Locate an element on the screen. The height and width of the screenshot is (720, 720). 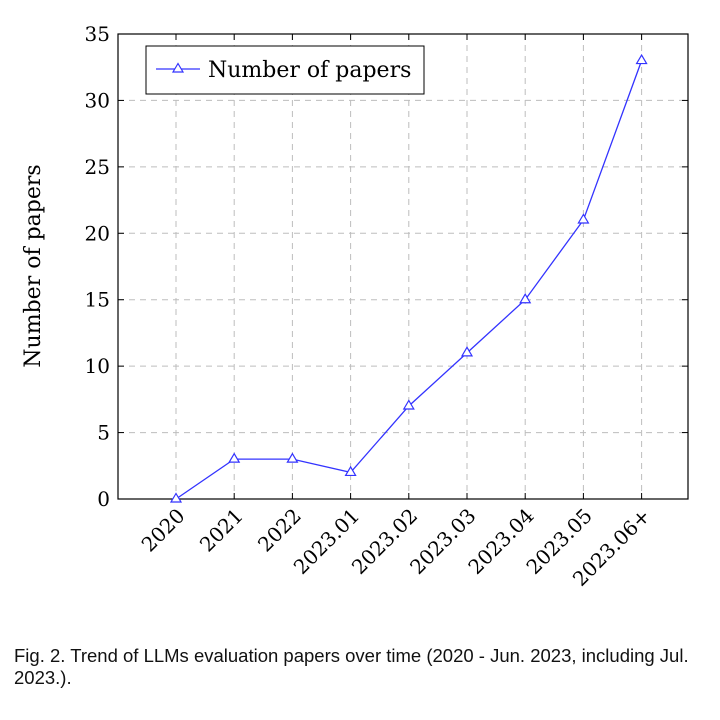
y-axis-label: Number of papers is located at coordinates (33, 265).